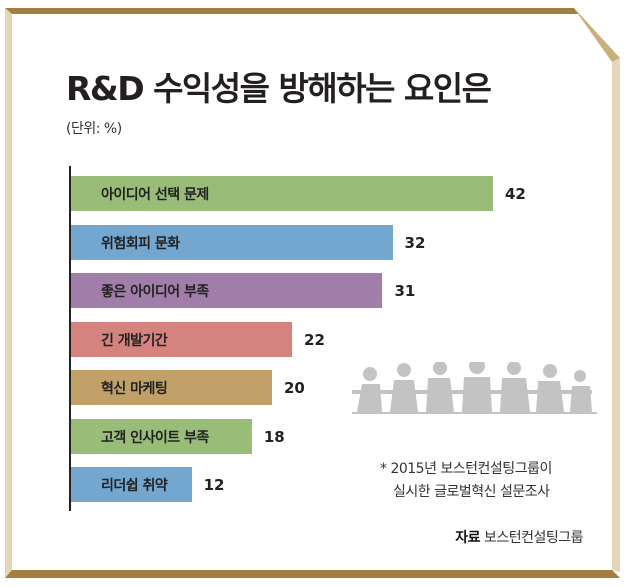  What do you see at coordinates (248, 242) in the screenshot?
I see `bar-1: 위험회피 문화 32` at bounding box center [248, 242].